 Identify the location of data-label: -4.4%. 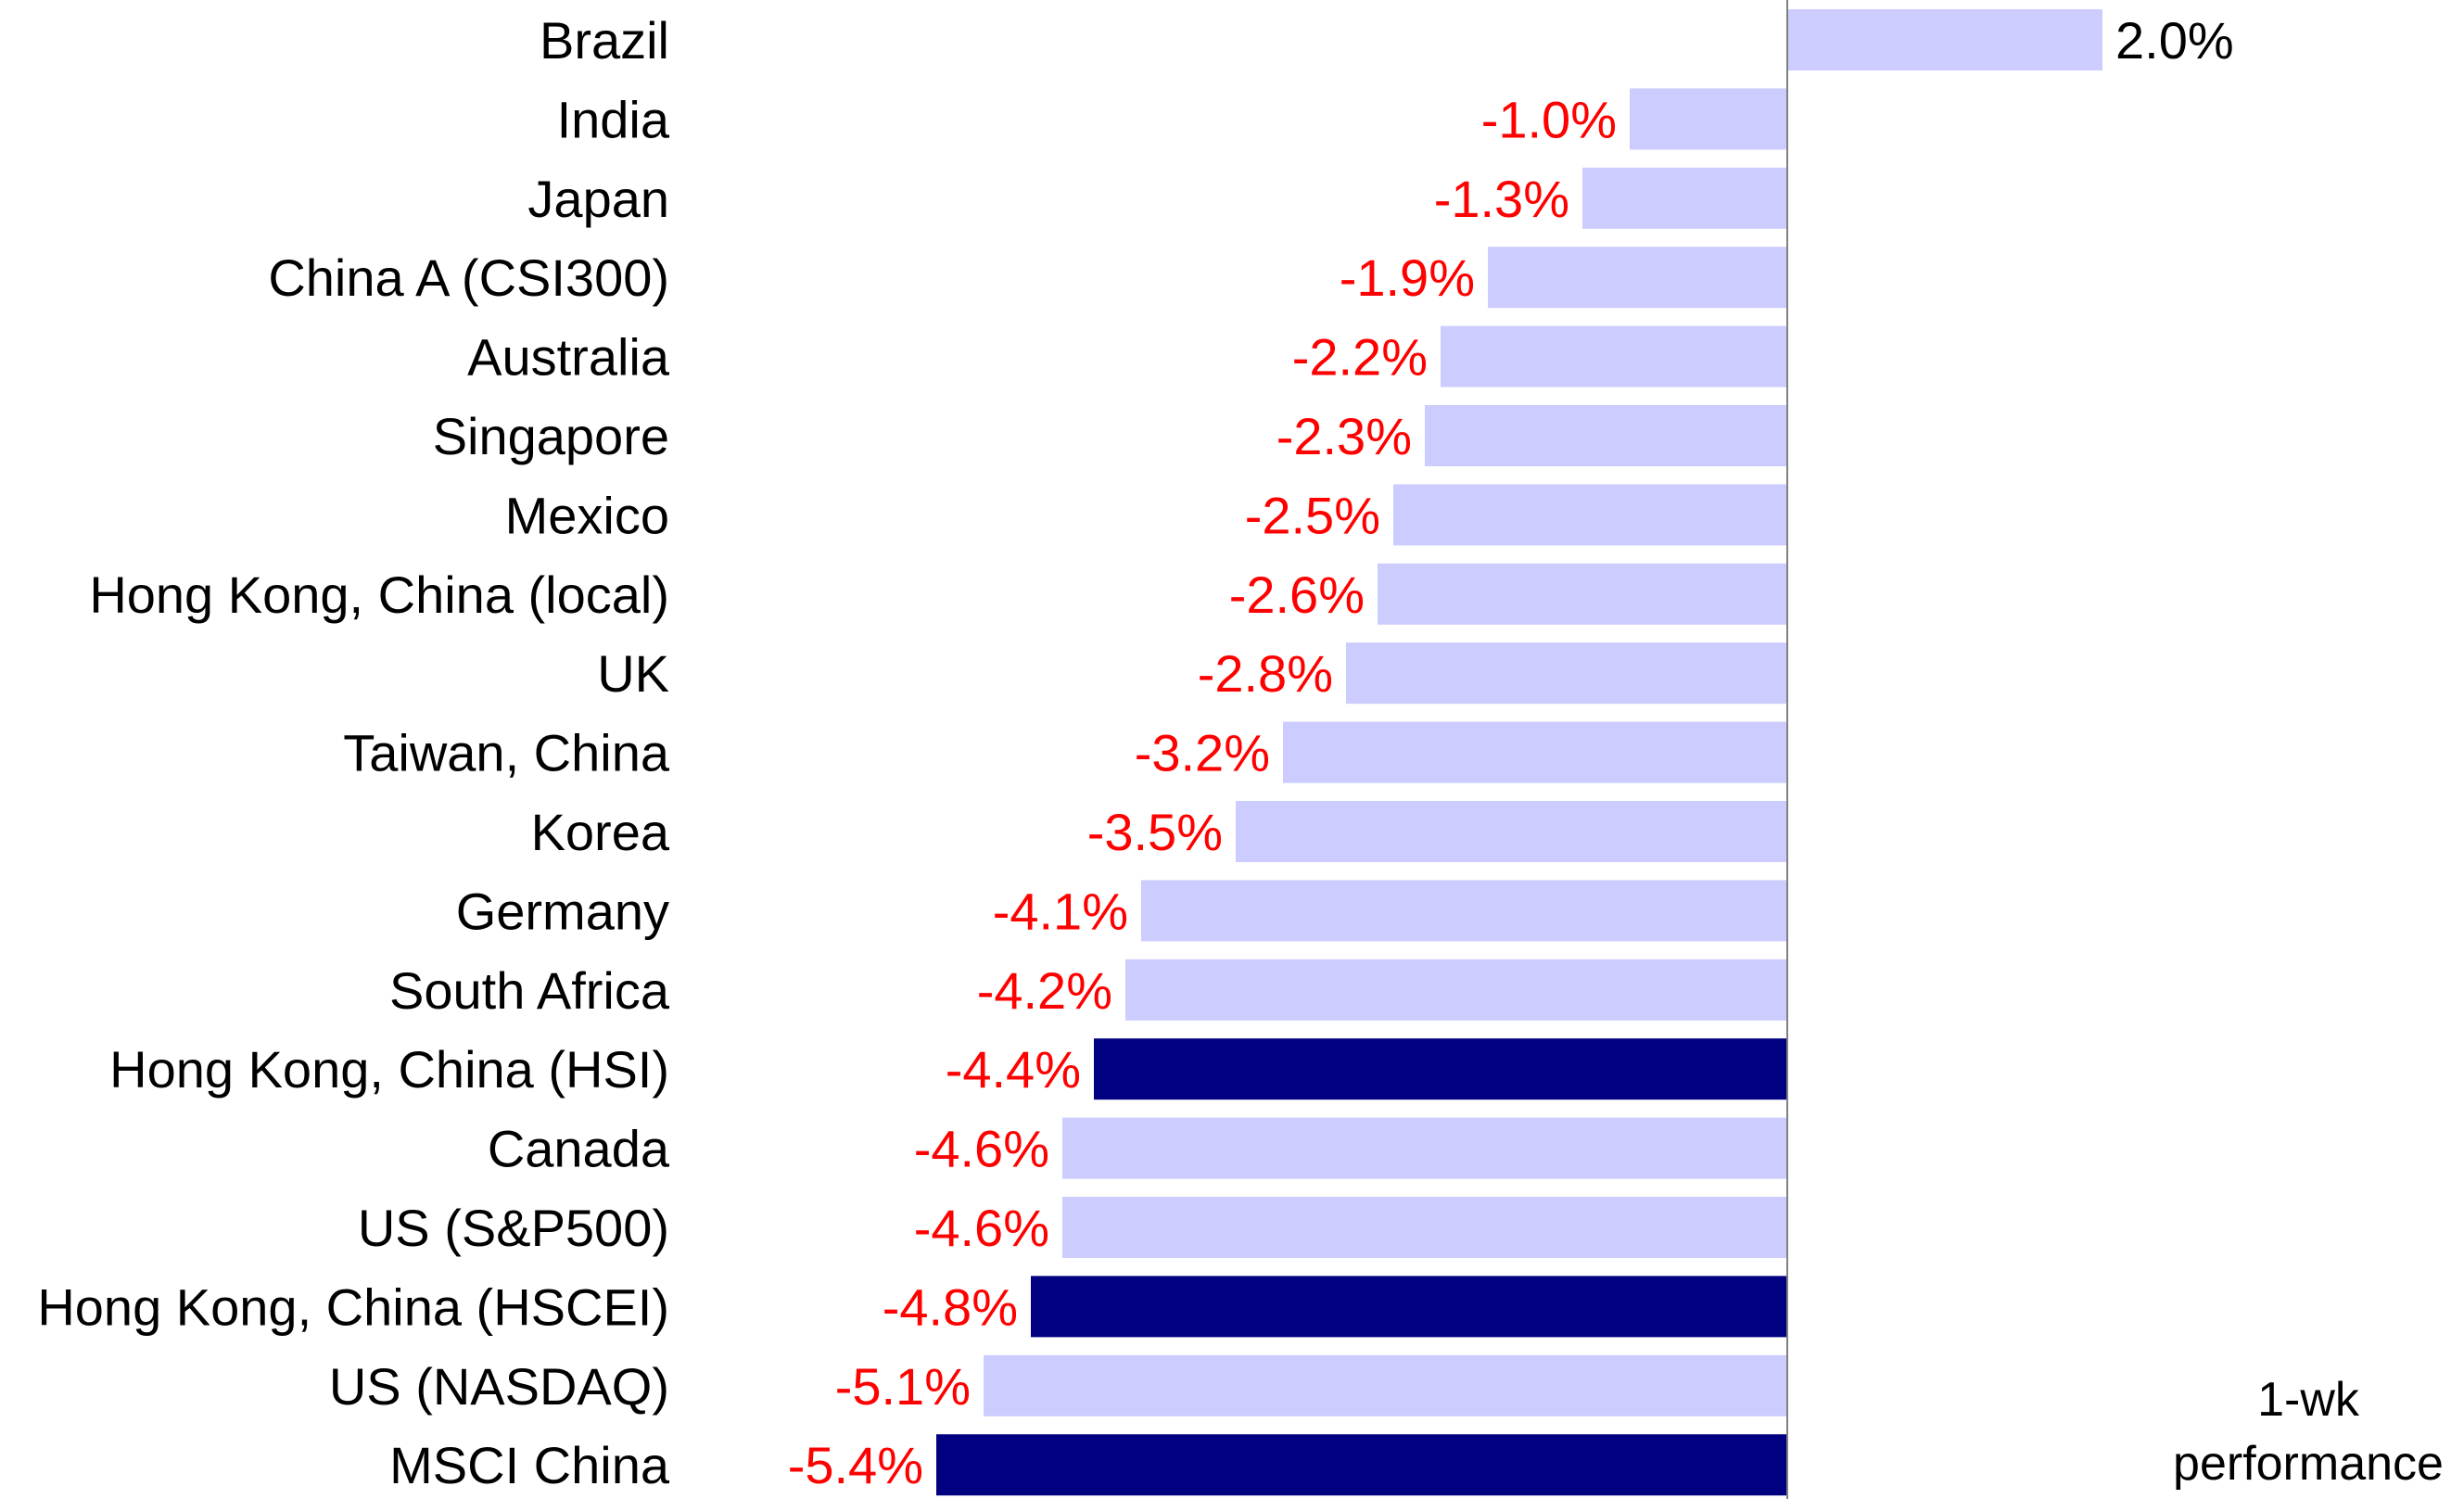
(1013, 1069).